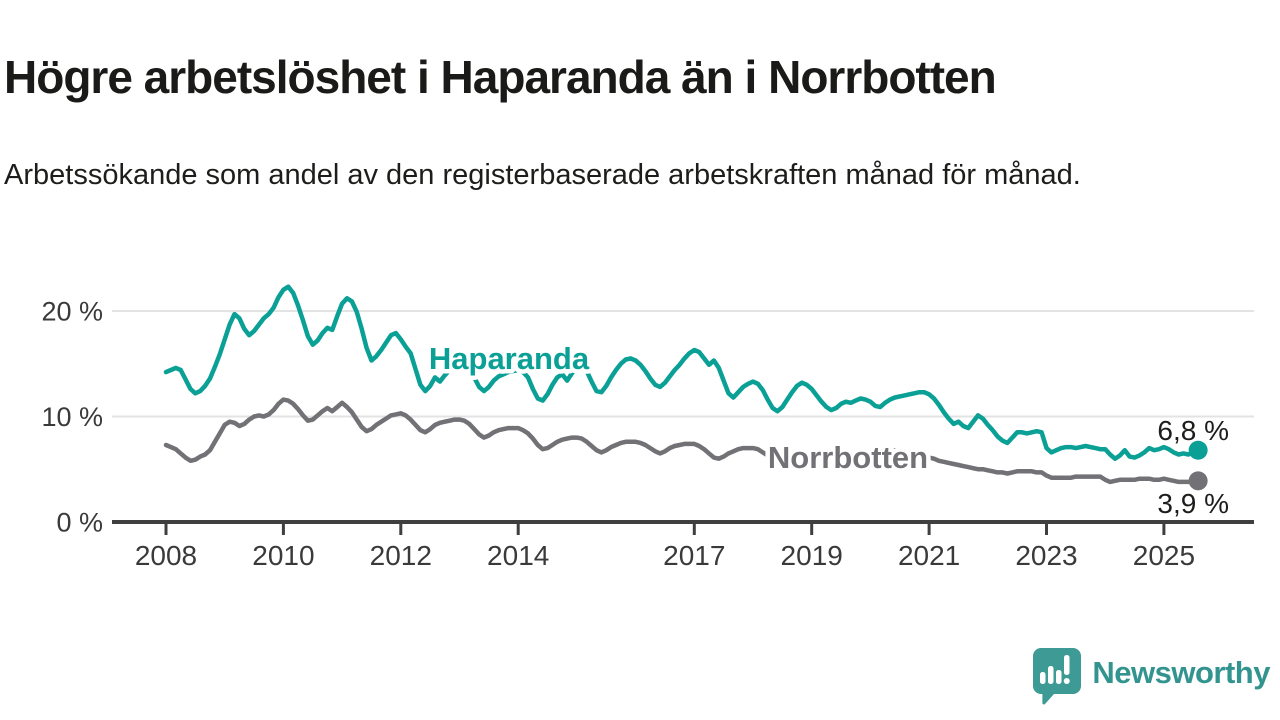 The image size is (1280, 720). Describe the element at coordinates (1164, 555) in the screenshot. I see `x-axis-tick-label: 2025` at that location.